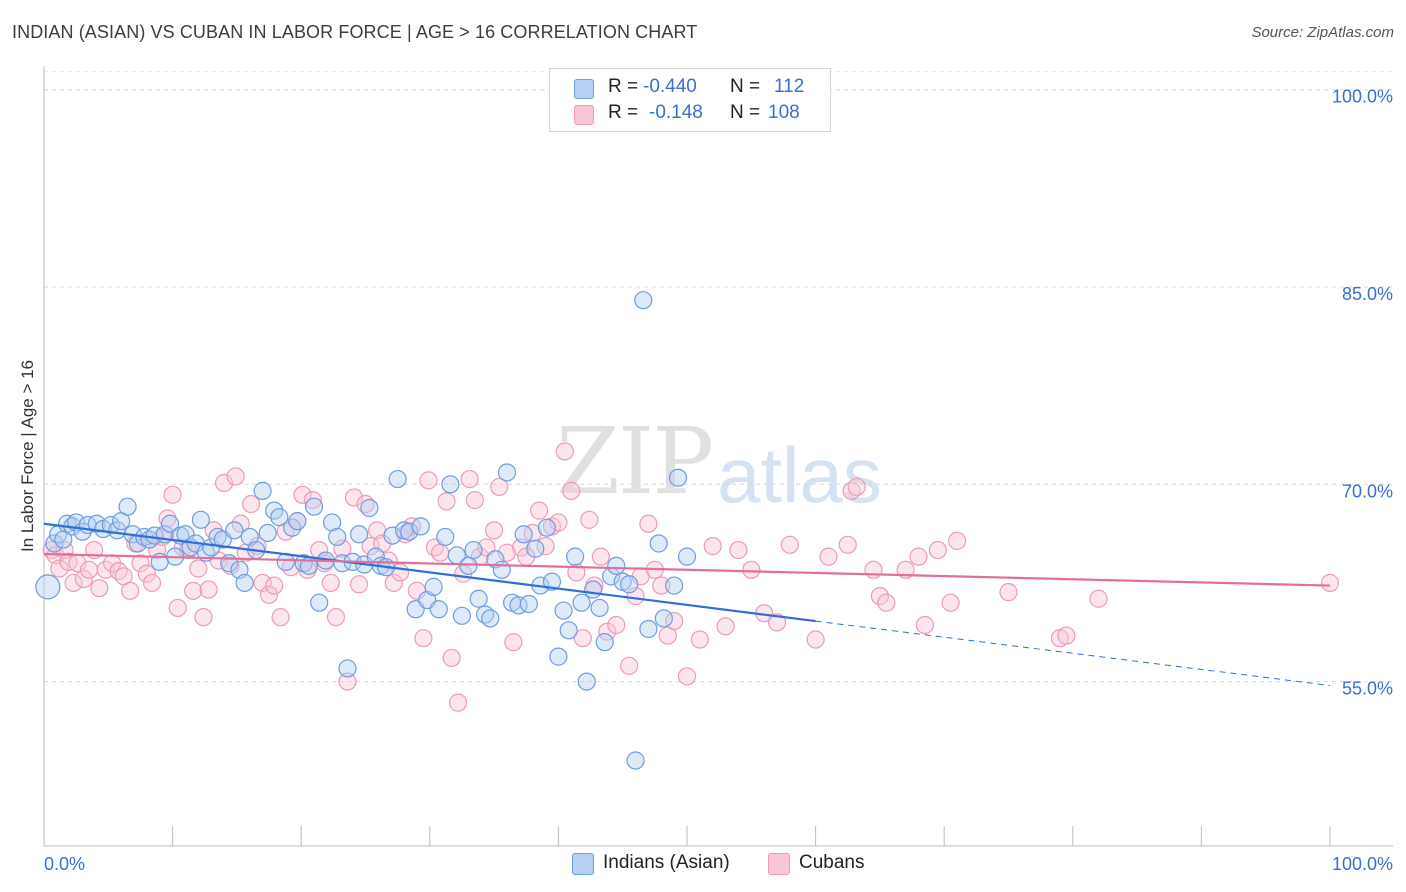  Describe the element at coordinates (635, 461) in the screenshot. I see `watermark-zip: ZIP` at that location.